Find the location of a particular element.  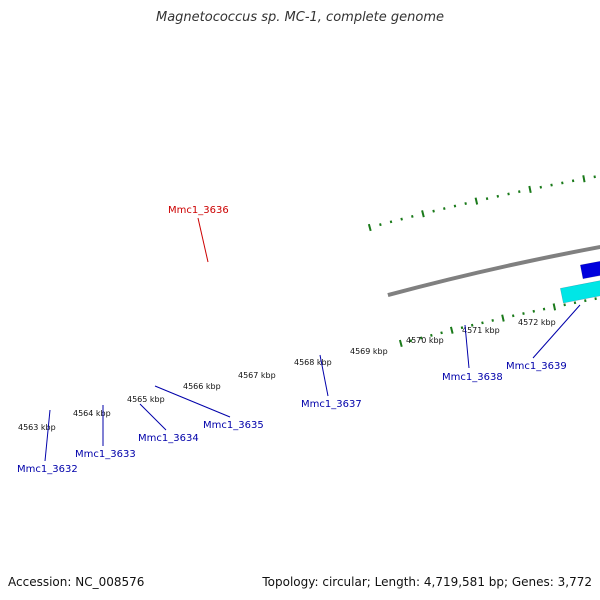

gene-label: Mmc1_3635 is located at coordinates (233, 425).